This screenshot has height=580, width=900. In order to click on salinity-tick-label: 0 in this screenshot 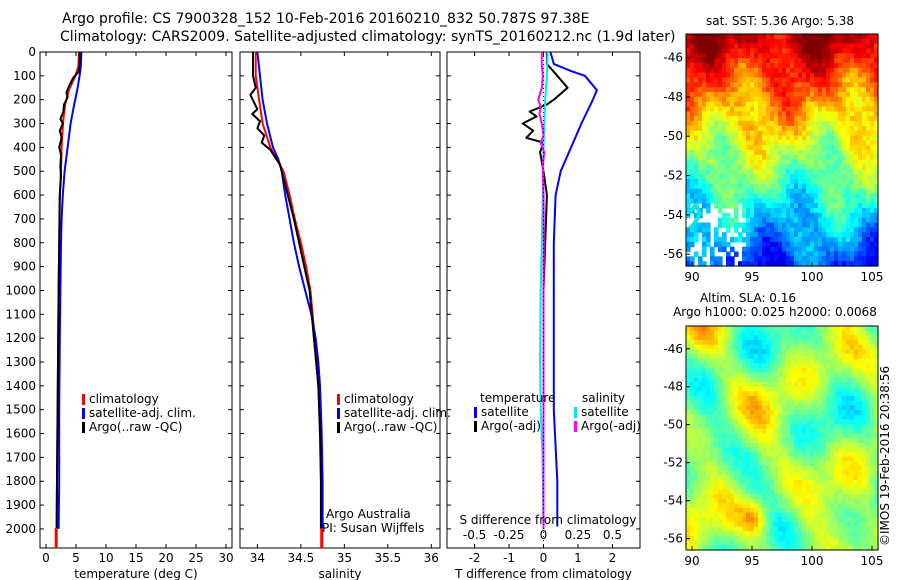, I will do `click(544, 535)`.